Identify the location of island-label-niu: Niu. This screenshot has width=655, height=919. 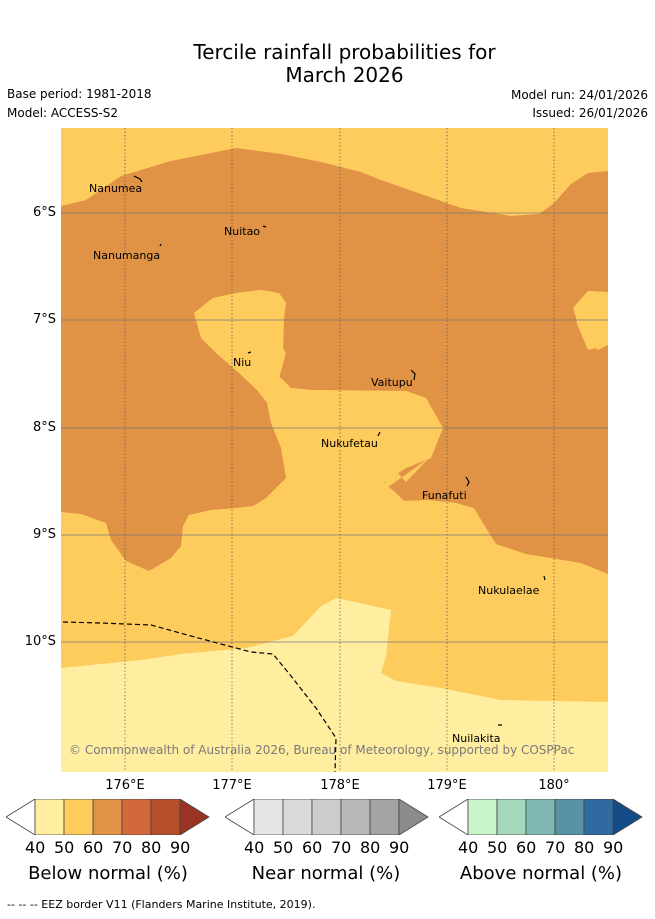
(242, 362).